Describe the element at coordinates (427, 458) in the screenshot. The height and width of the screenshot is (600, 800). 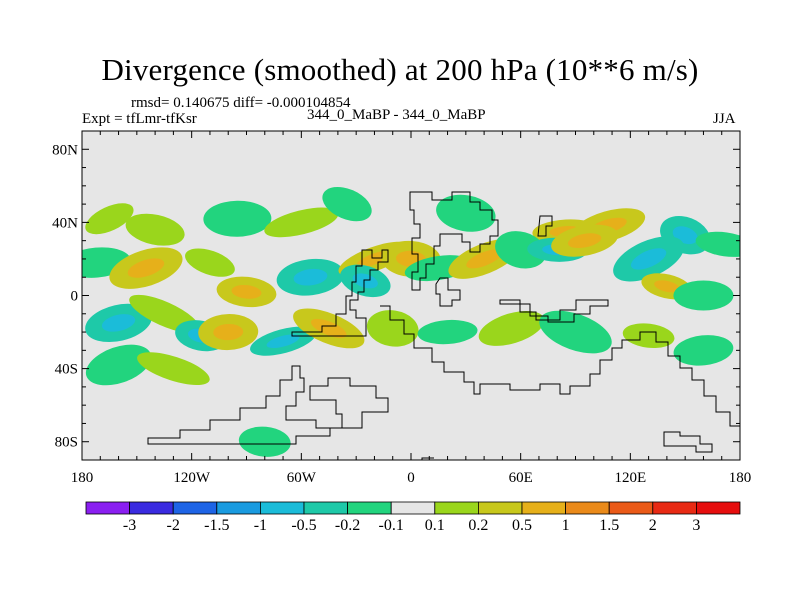
I see `coastline-greenland` at that location.